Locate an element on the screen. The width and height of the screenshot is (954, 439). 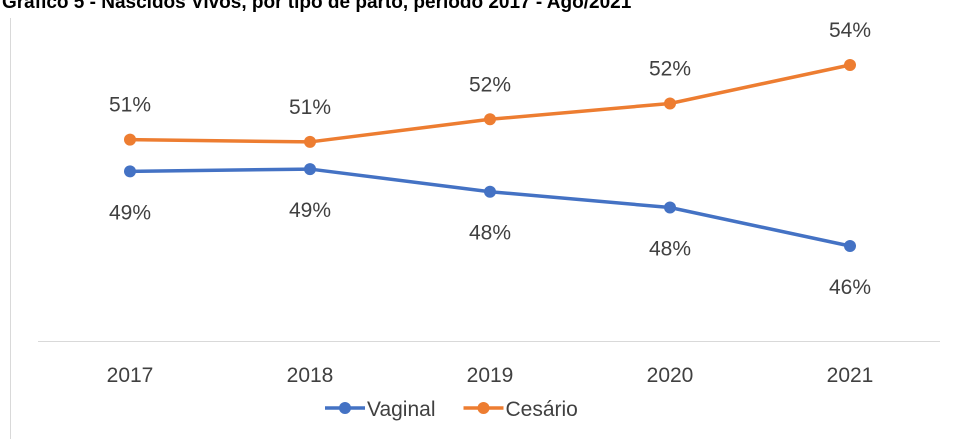
x-tick-label: 2018 is located at coordinates (310, 375).